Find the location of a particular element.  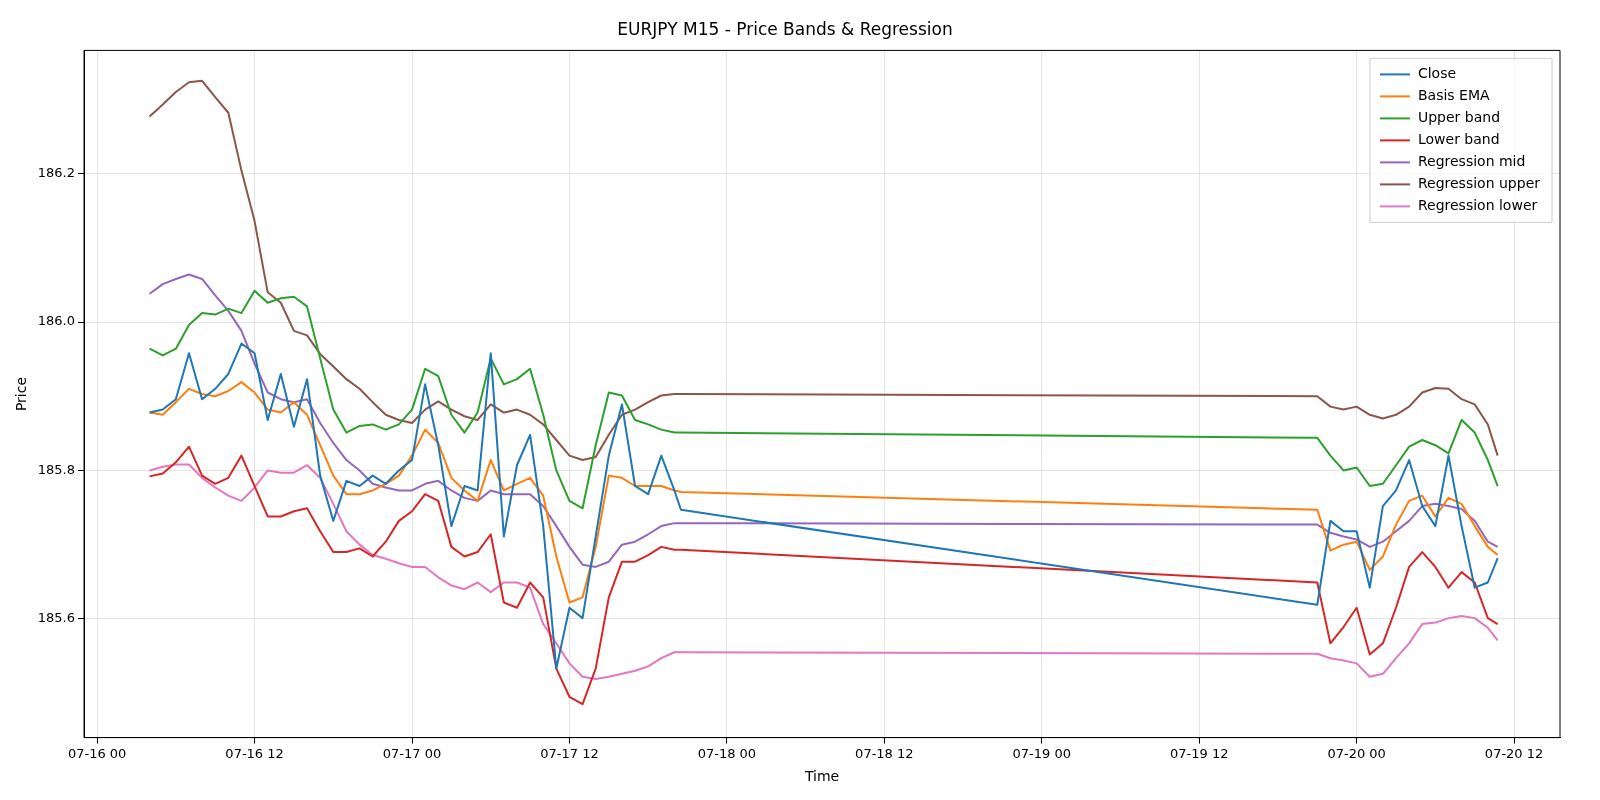

legend-label: Lower band is located at coordinates (1458, 139).